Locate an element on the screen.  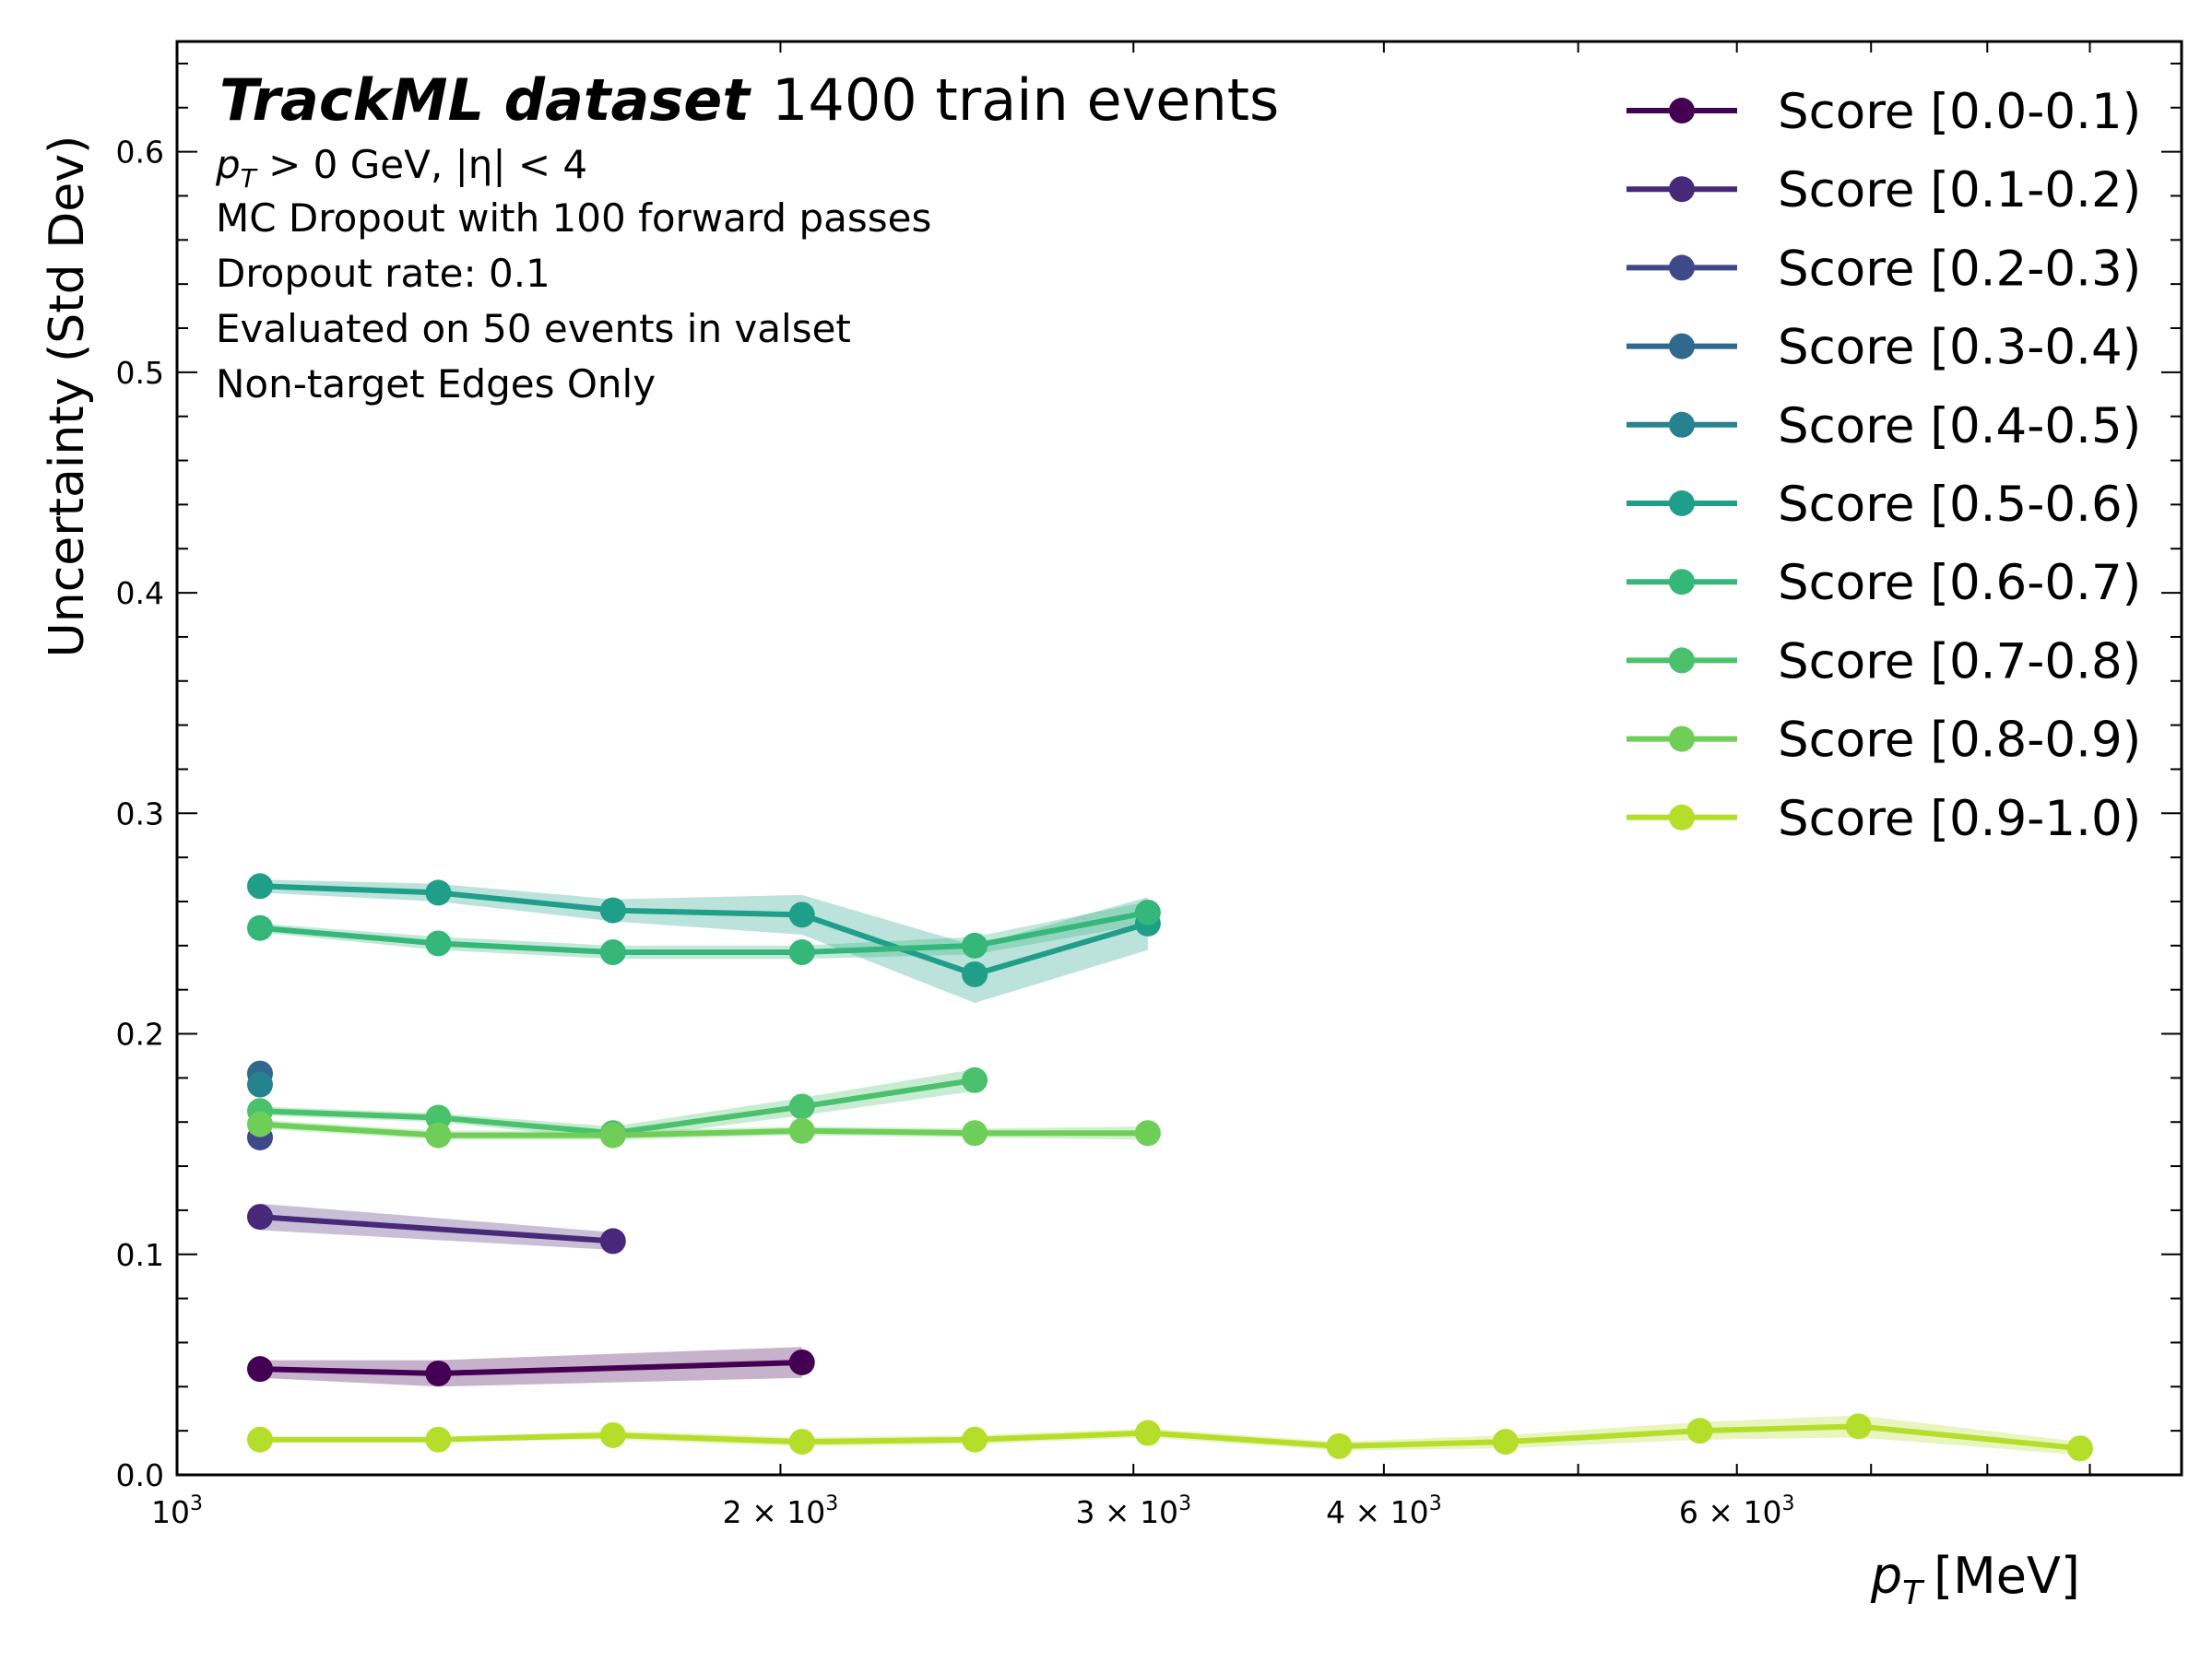
annotation-line: Non-target Edges Only is located at coordinates (436, 384).